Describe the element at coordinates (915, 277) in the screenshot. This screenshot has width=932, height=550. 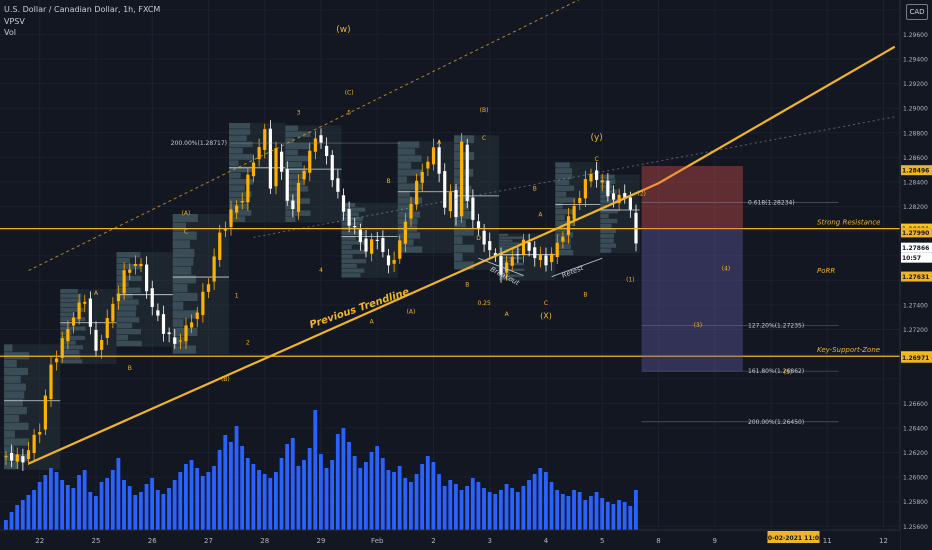
I see `price-badge-label: 1.27631` at that location.